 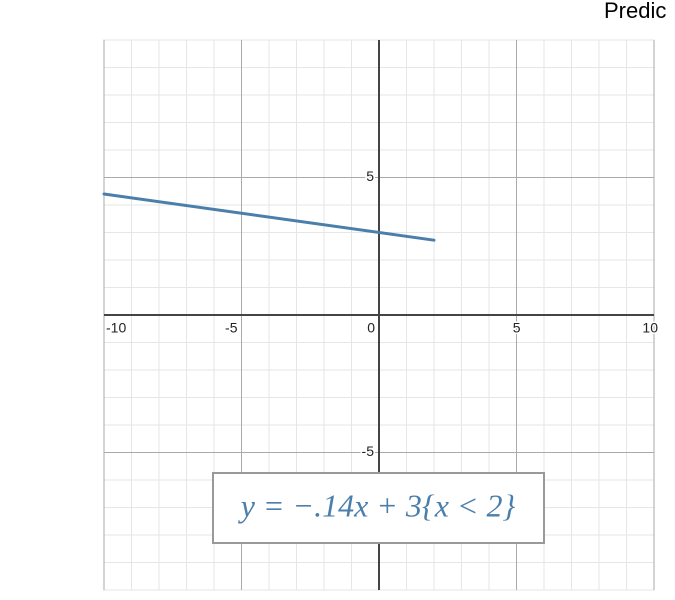 What do you see at coordinates (635, 11) in the screenshot?
I see `chart-title: Predic` at bounding box center [635, 11].